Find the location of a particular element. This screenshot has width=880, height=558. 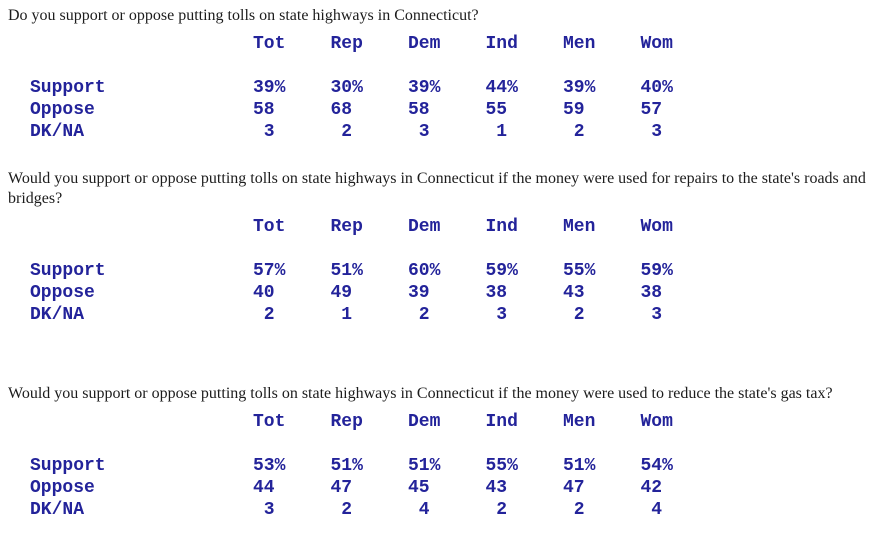

data-cell: 59 is located at coordinates (574, 110).